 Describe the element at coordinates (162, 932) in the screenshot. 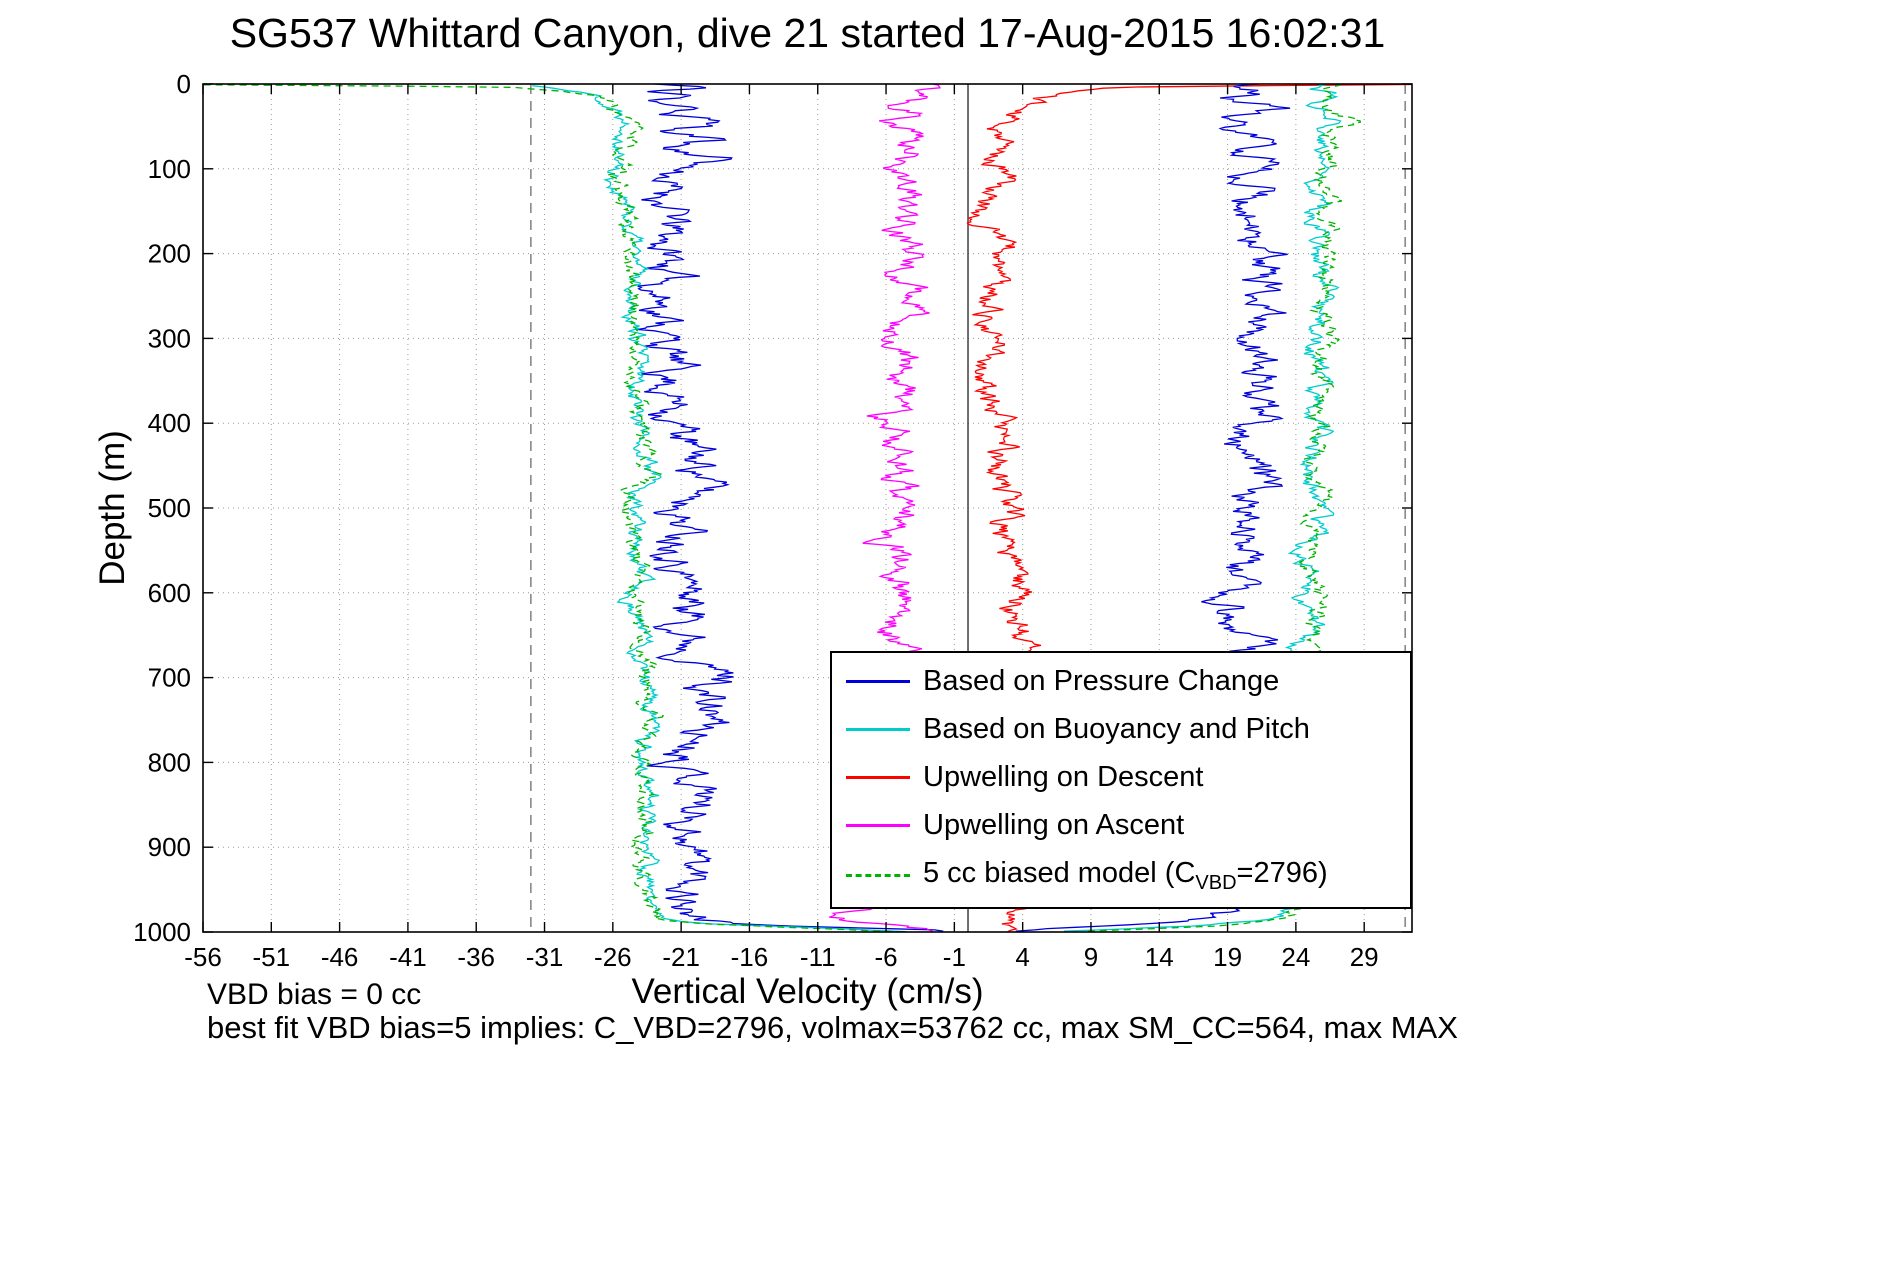

I see `y-tick-label: 1000` at that location.